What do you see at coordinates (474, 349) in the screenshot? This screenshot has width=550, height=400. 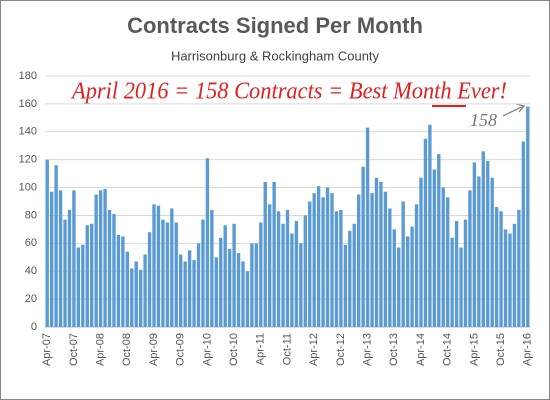 I see `x-tick-label: Apr-15` at bounding box center [474, 349].